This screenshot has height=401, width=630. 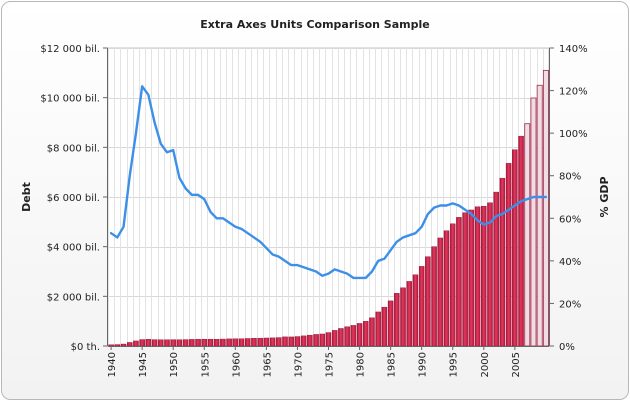 What do you see at coordinates (570, 219) in the screenshot?
I see `y-right-tick-label: 60%` at bounding box center [570, 219].